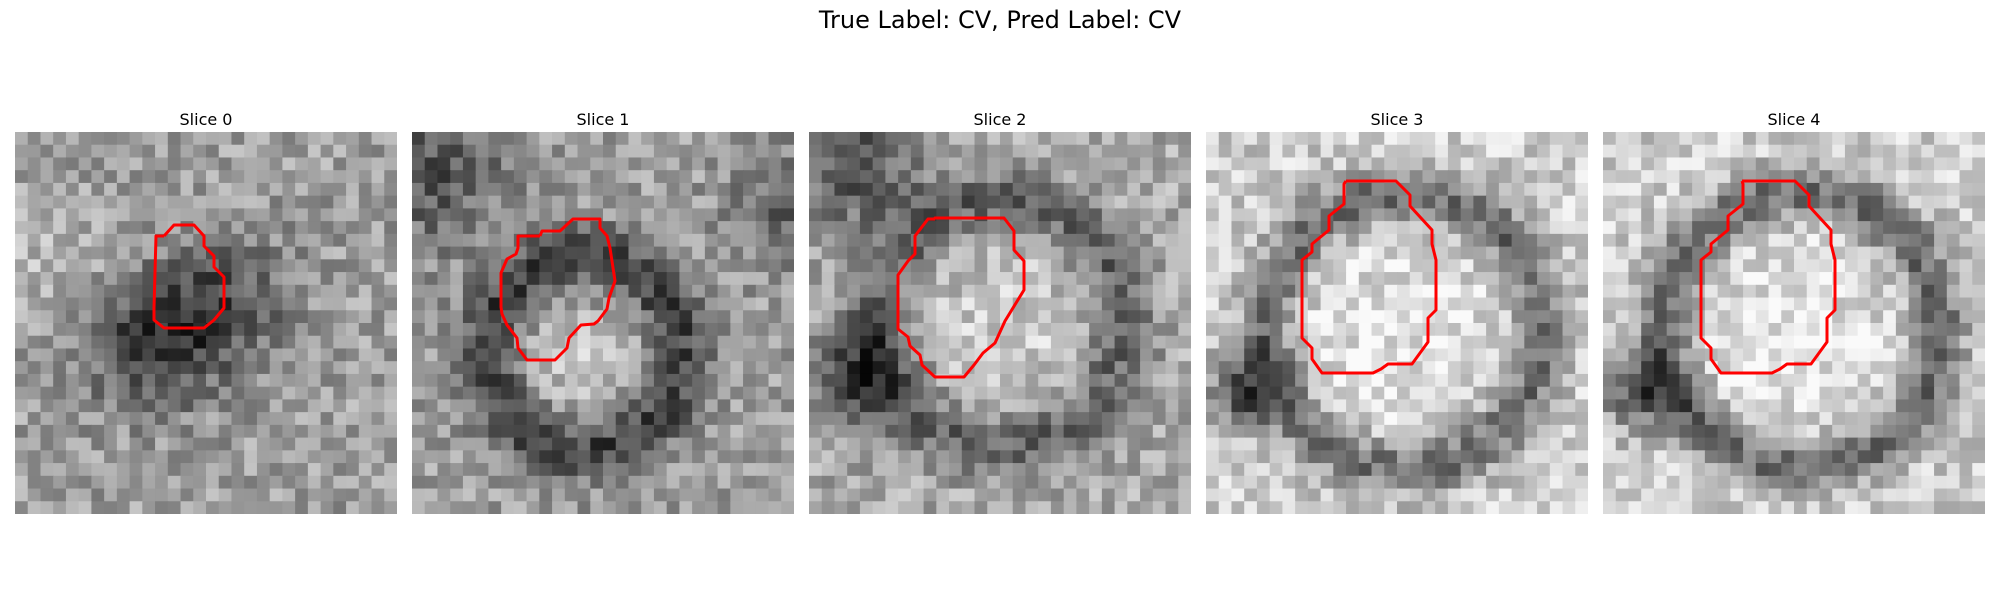  Describe the element at coordinates (603, 119) in the screenshot. I see `slice-title-1: Slice 1` at that location.